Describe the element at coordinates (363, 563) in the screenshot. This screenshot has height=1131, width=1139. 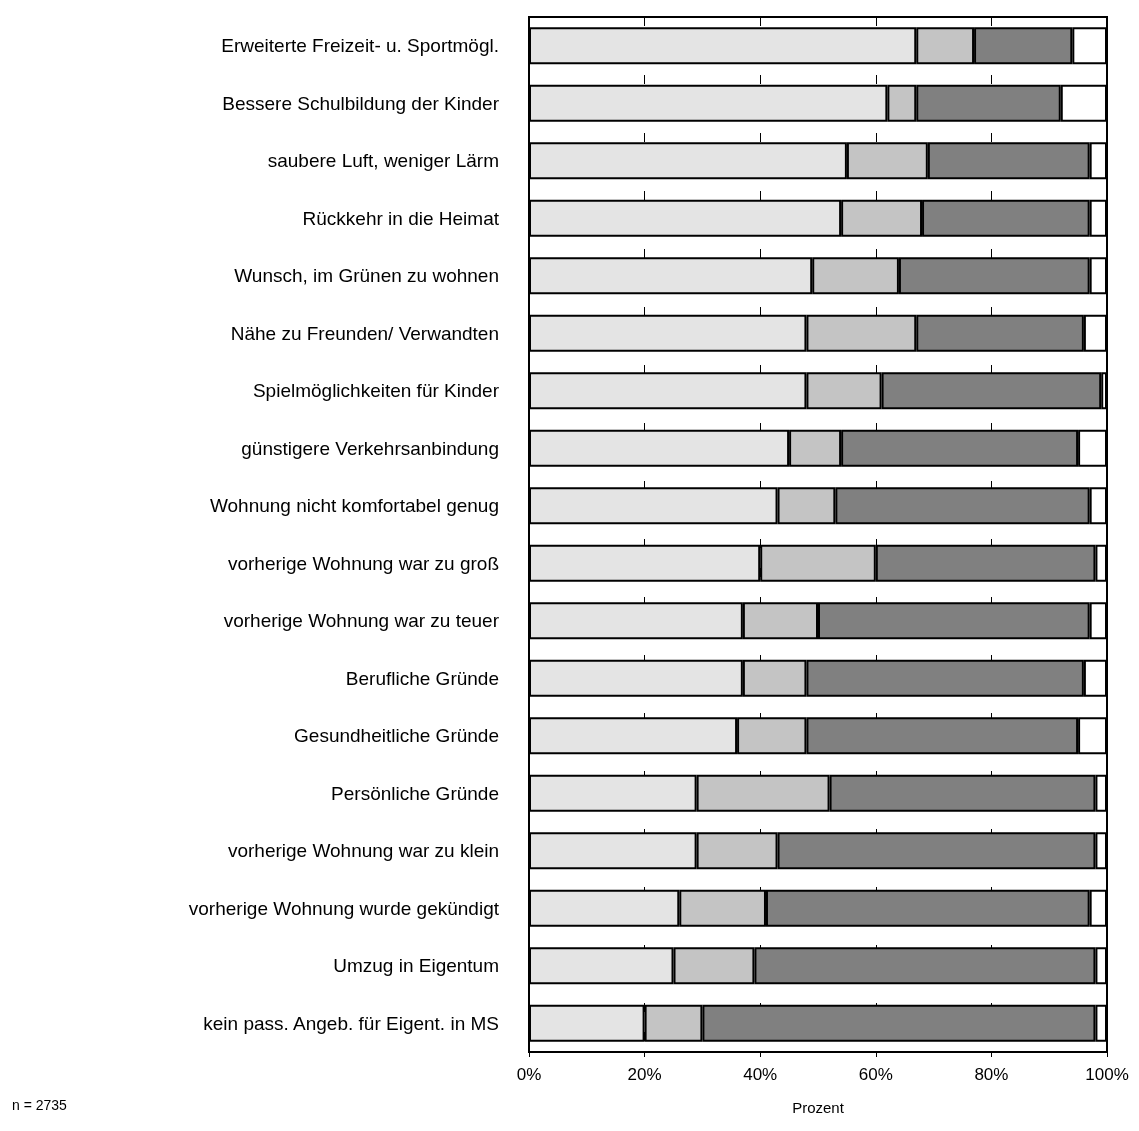
I see `y-tick-label: vorherige Wohnung war zu groß` at that location.